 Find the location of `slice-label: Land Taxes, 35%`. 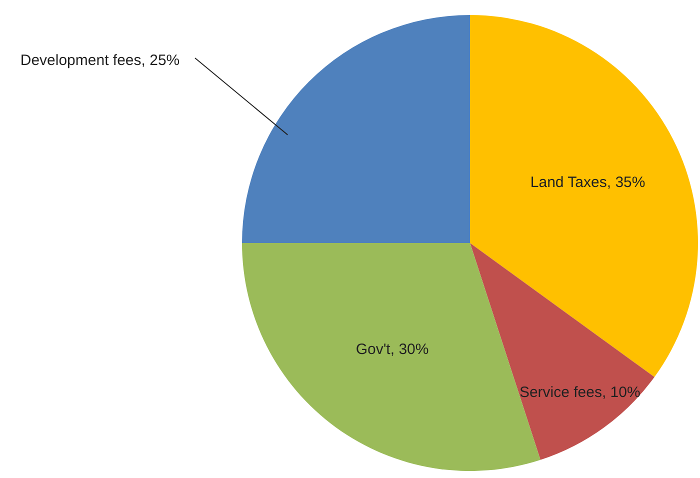

slice-label: Land Taxes, 35% is located at coordinates (588, 182).